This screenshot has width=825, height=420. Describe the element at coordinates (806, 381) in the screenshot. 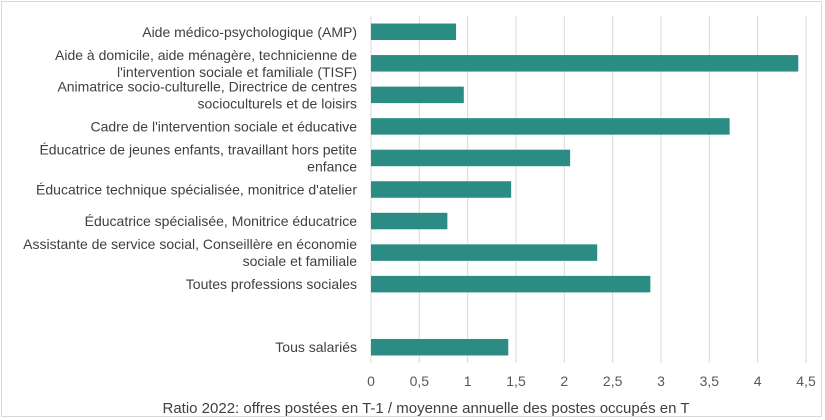

I see `x-tick-label: 4,5` at that location.